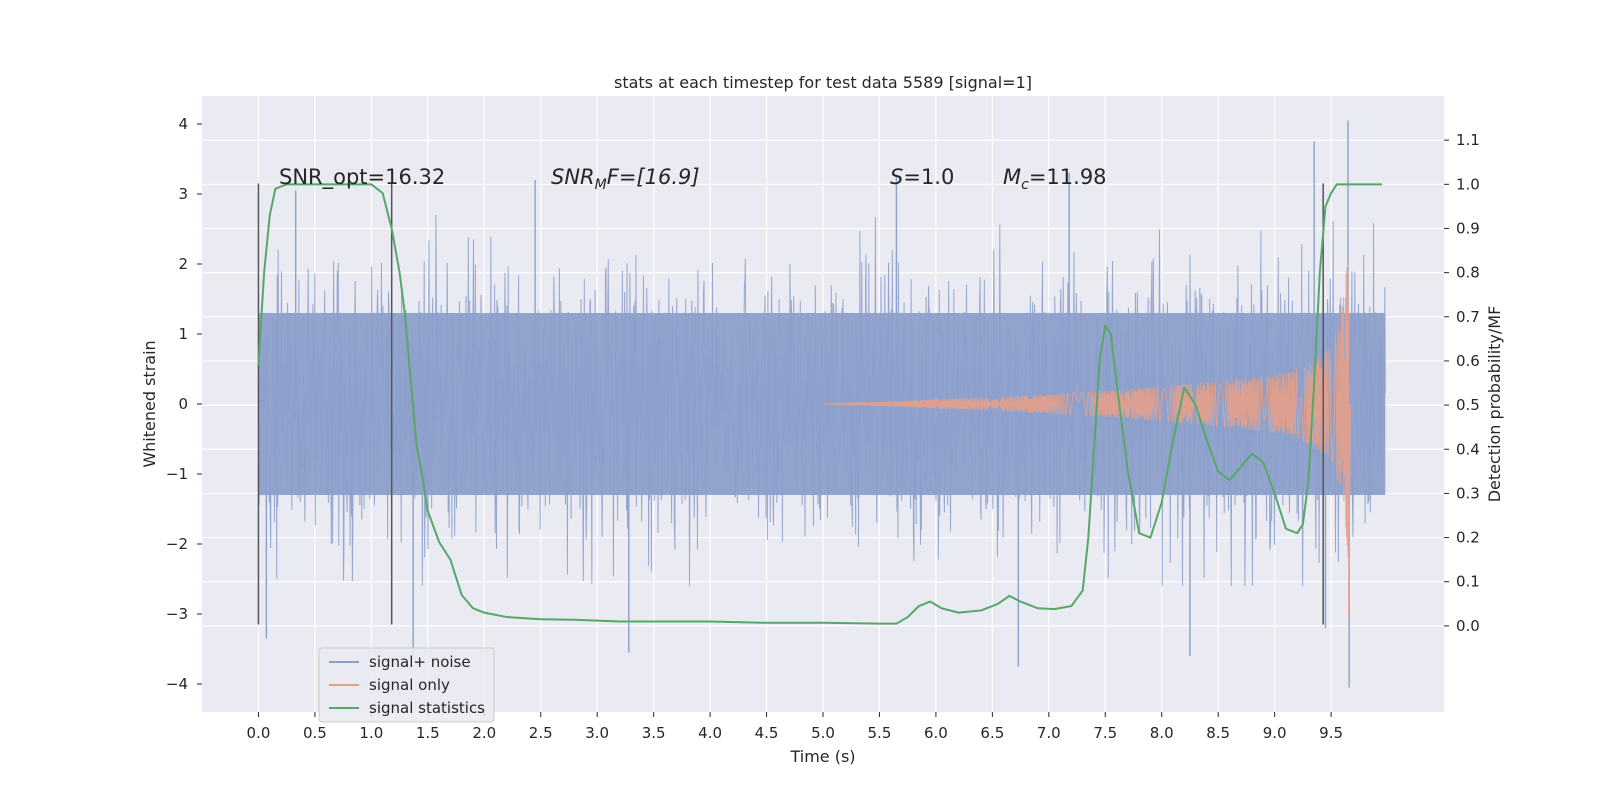  I want to click on y-left-tick-label: 3, so click(183, 194).